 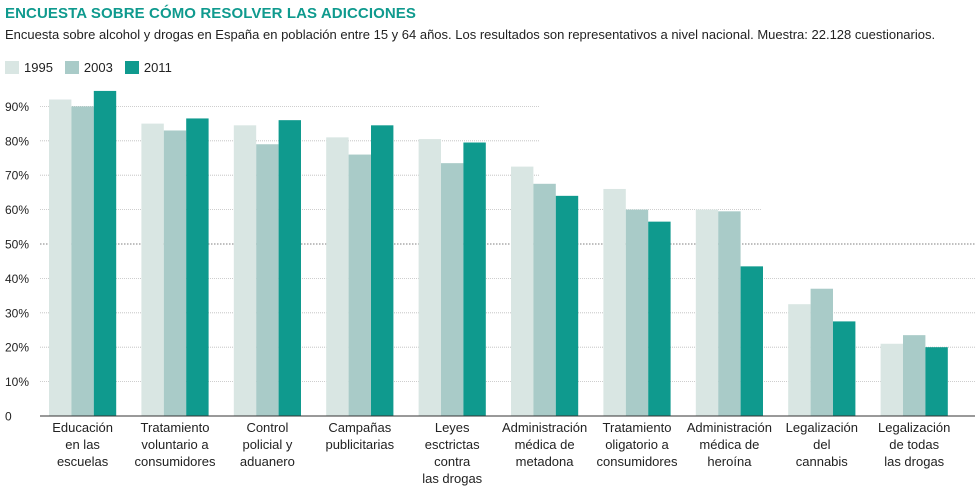 I want to click on x-category-label: metadona, so click(x=545, y=461).